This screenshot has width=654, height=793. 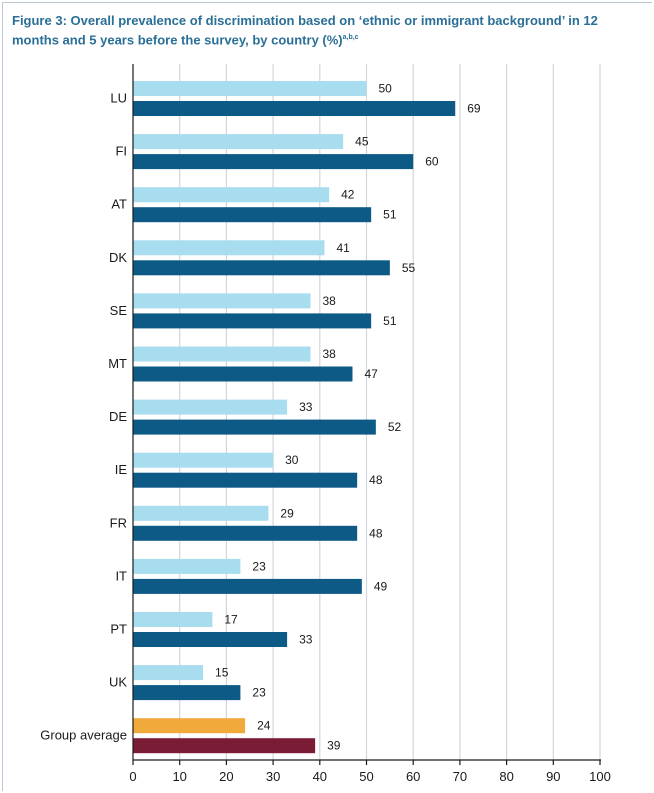 I want to click on bar-it-12m, so click(x=187, y=566).